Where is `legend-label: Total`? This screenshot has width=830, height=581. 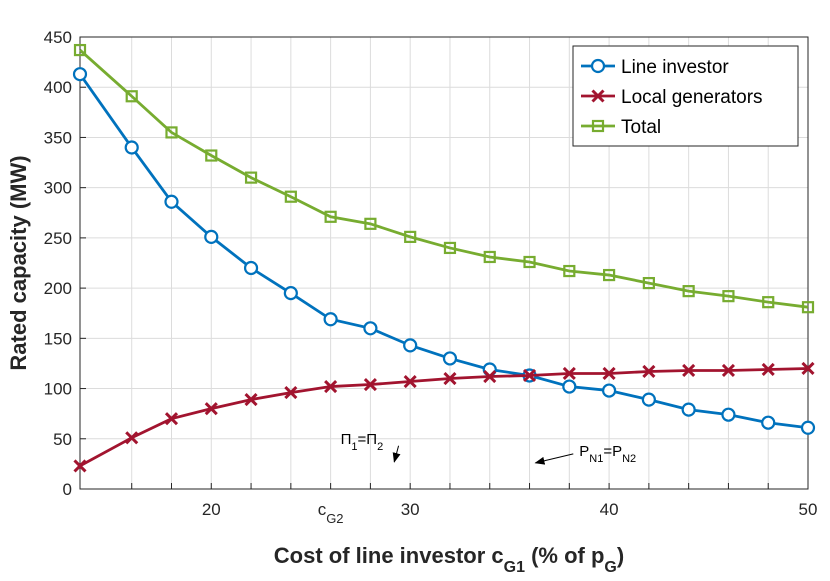 legend-label: Total is located at coordinates (641, 127).